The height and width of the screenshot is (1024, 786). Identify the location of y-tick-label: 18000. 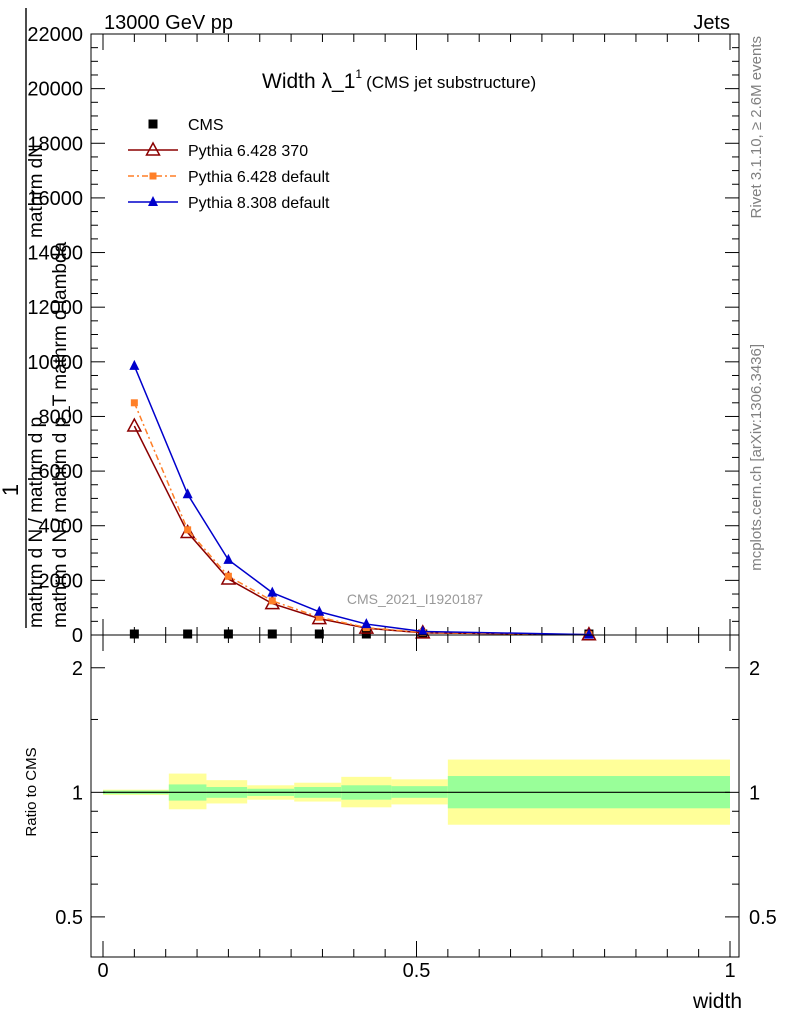
(55, 144).